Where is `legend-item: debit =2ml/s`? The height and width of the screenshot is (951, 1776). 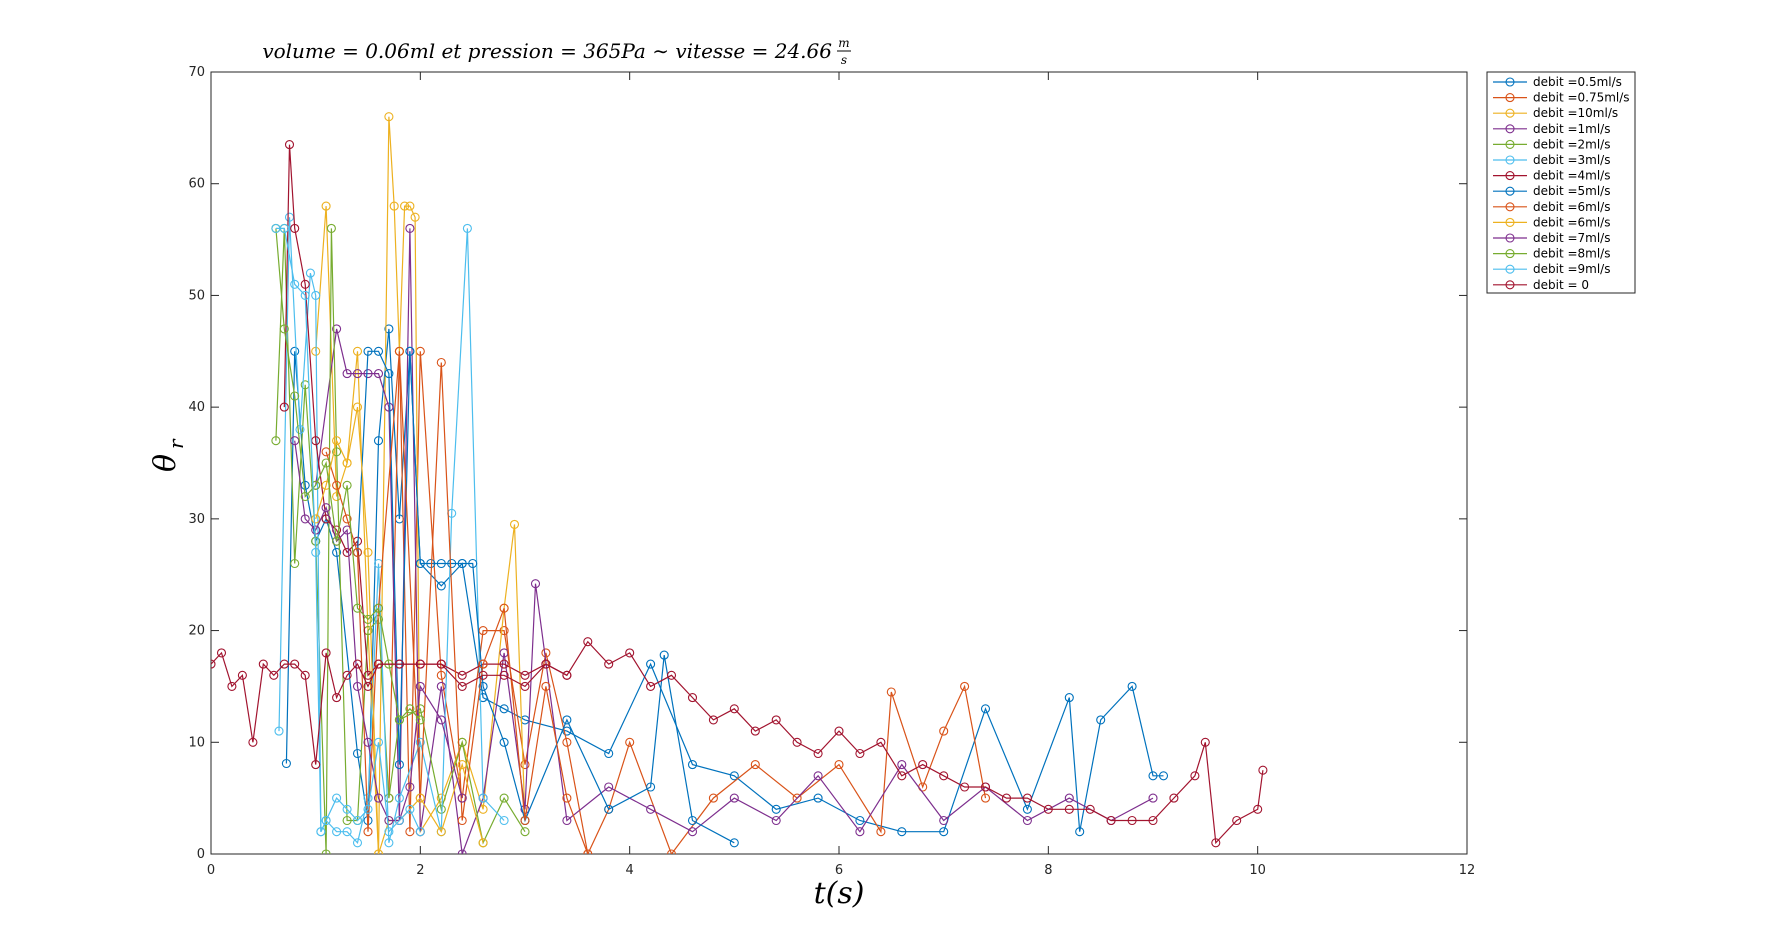
legend-item: debit =2ml/s is located at coordinates (1551, 144).